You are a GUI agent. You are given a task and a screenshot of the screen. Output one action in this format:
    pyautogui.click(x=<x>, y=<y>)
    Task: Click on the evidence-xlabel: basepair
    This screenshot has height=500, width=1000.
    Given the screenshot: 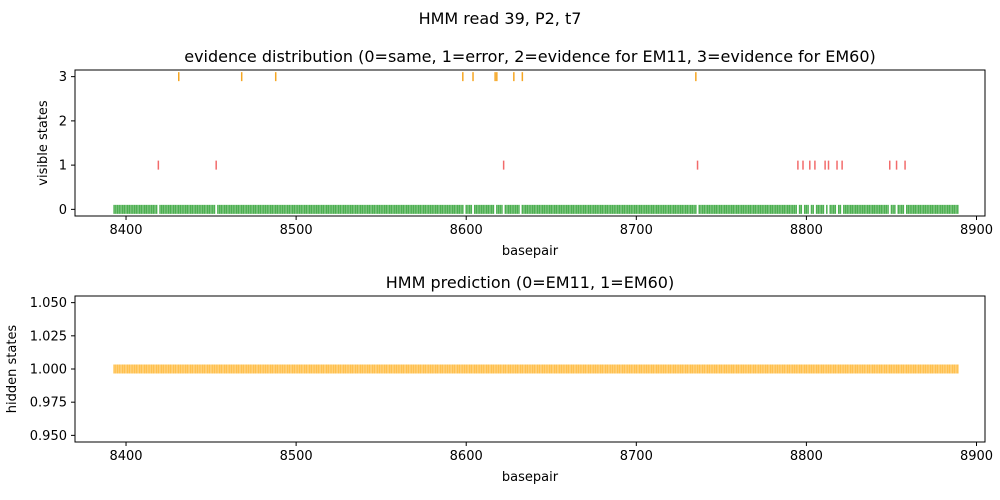 What is the action you would take?
    pyautogui.click(x=530, y=251)
    